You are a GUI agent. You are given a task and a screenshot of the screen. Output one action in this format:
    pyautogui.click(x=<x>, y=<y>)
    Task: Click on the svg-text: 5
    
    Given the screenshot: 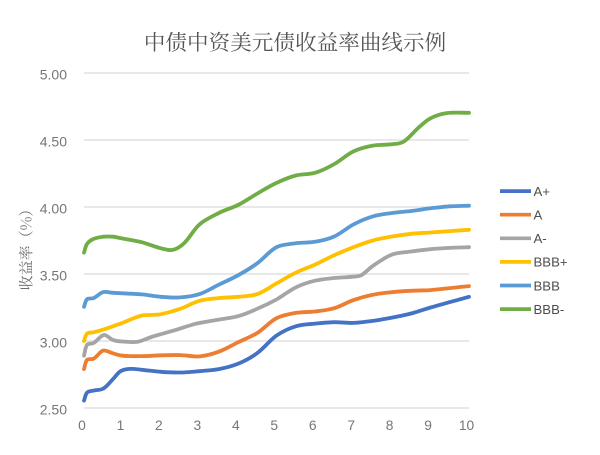 What is the action you would take?
    pyautogui.click(x=274, y=425)
    